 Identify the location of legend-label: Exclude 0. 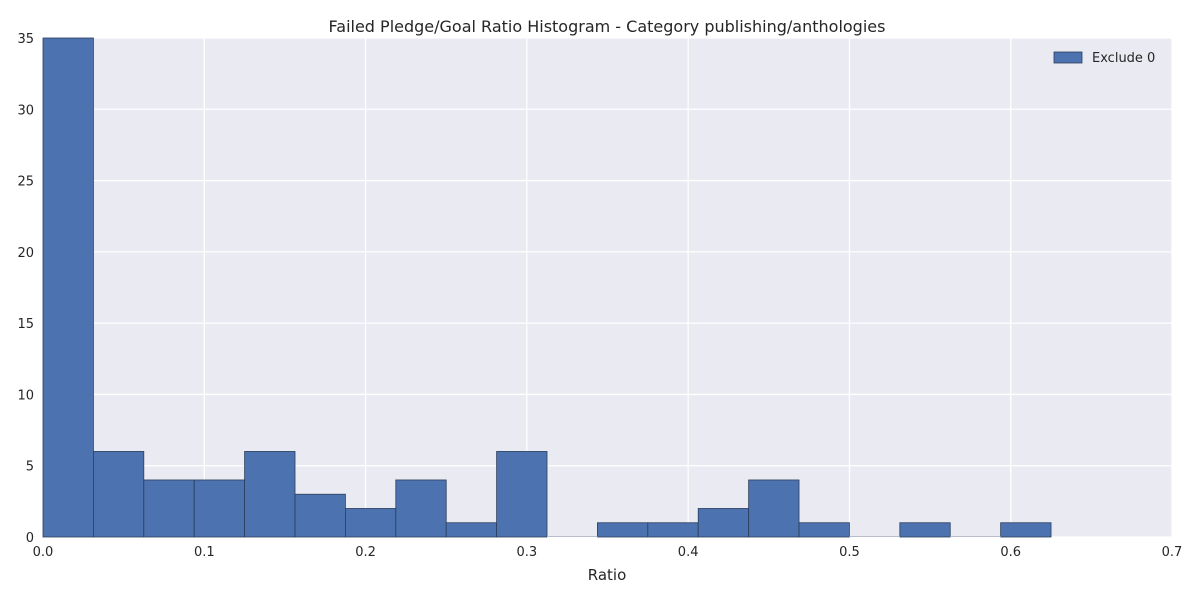
(1123, 58).